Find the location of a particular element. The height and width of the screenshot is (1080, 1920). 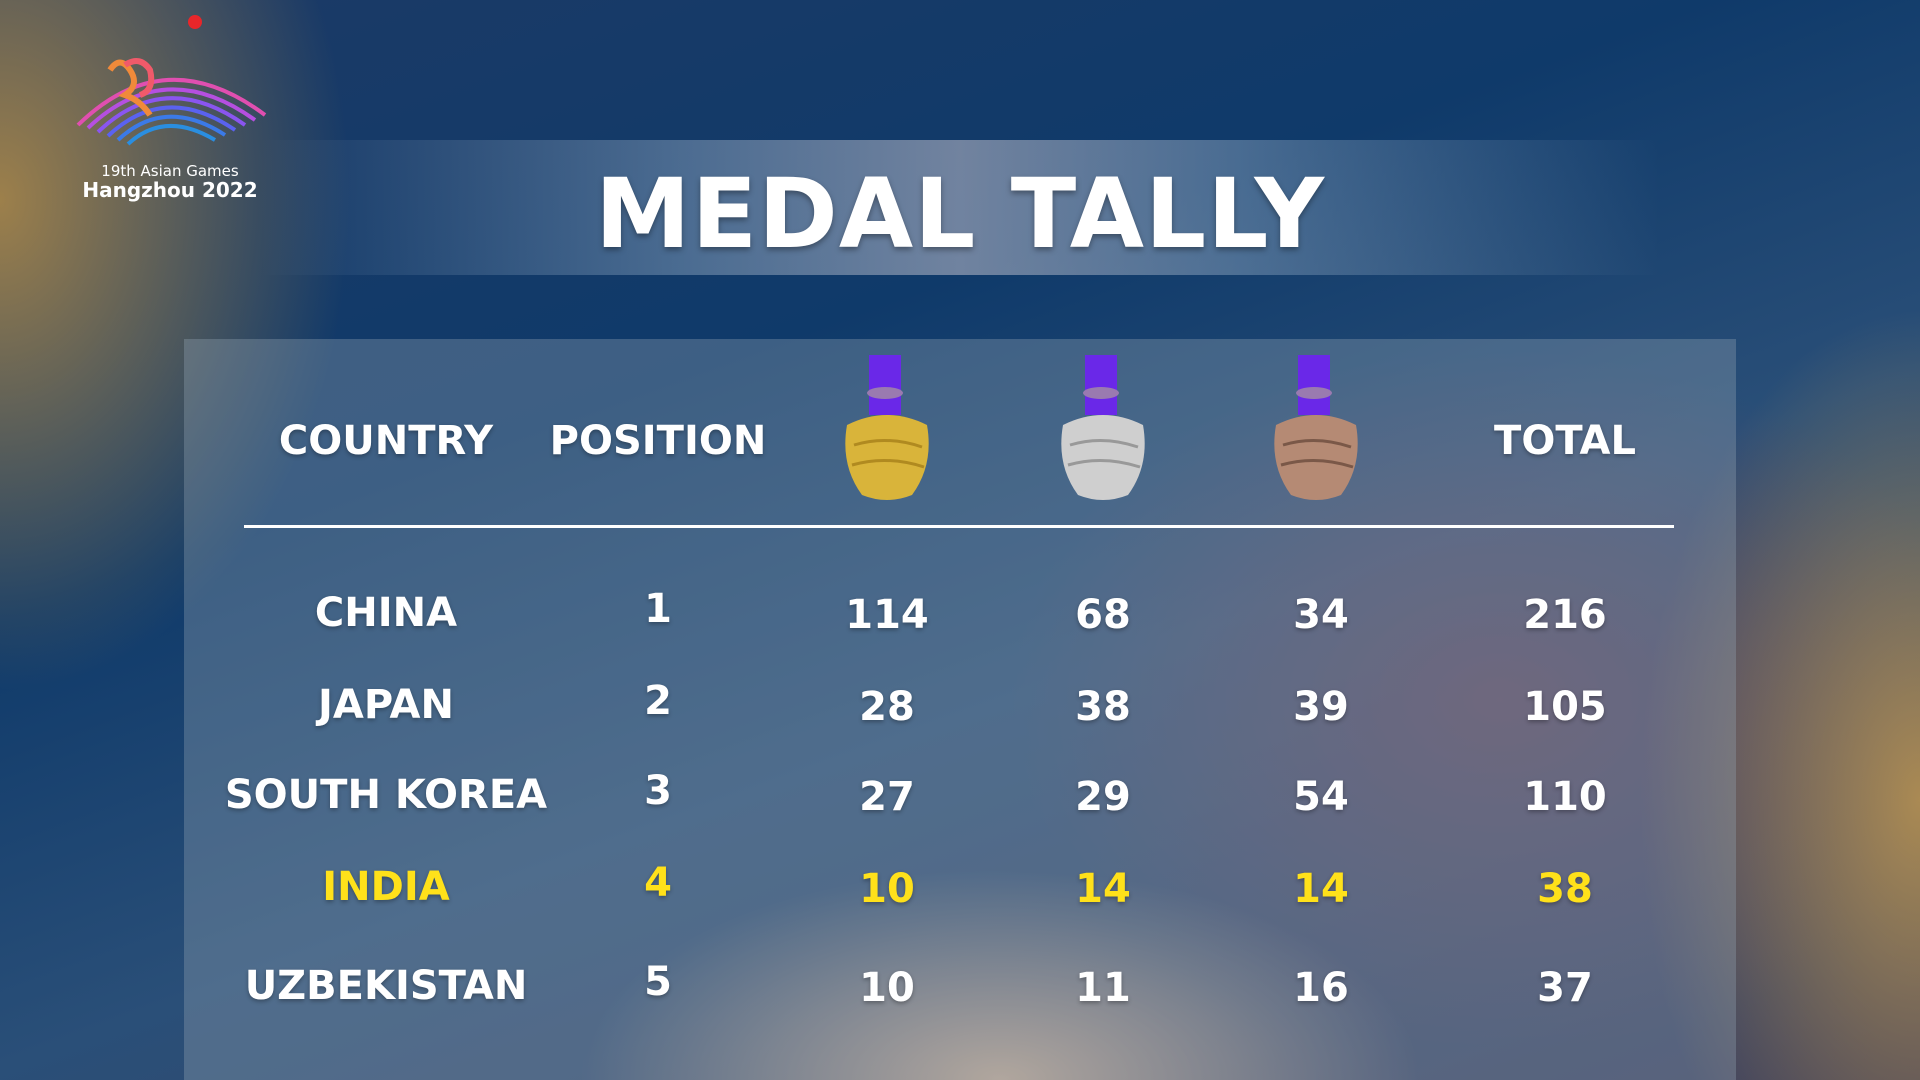

cell-silver: 68 is located at coordinates (1103, 615).